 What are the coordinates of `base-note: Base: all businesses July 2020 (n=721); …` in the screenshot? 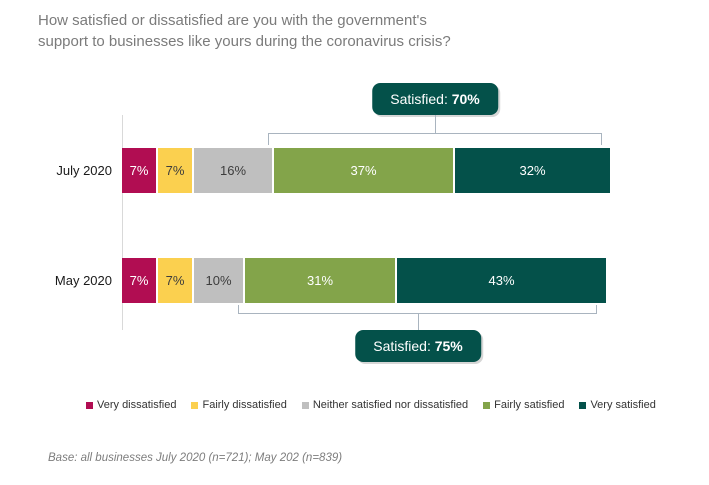 It's located at (195, 458).